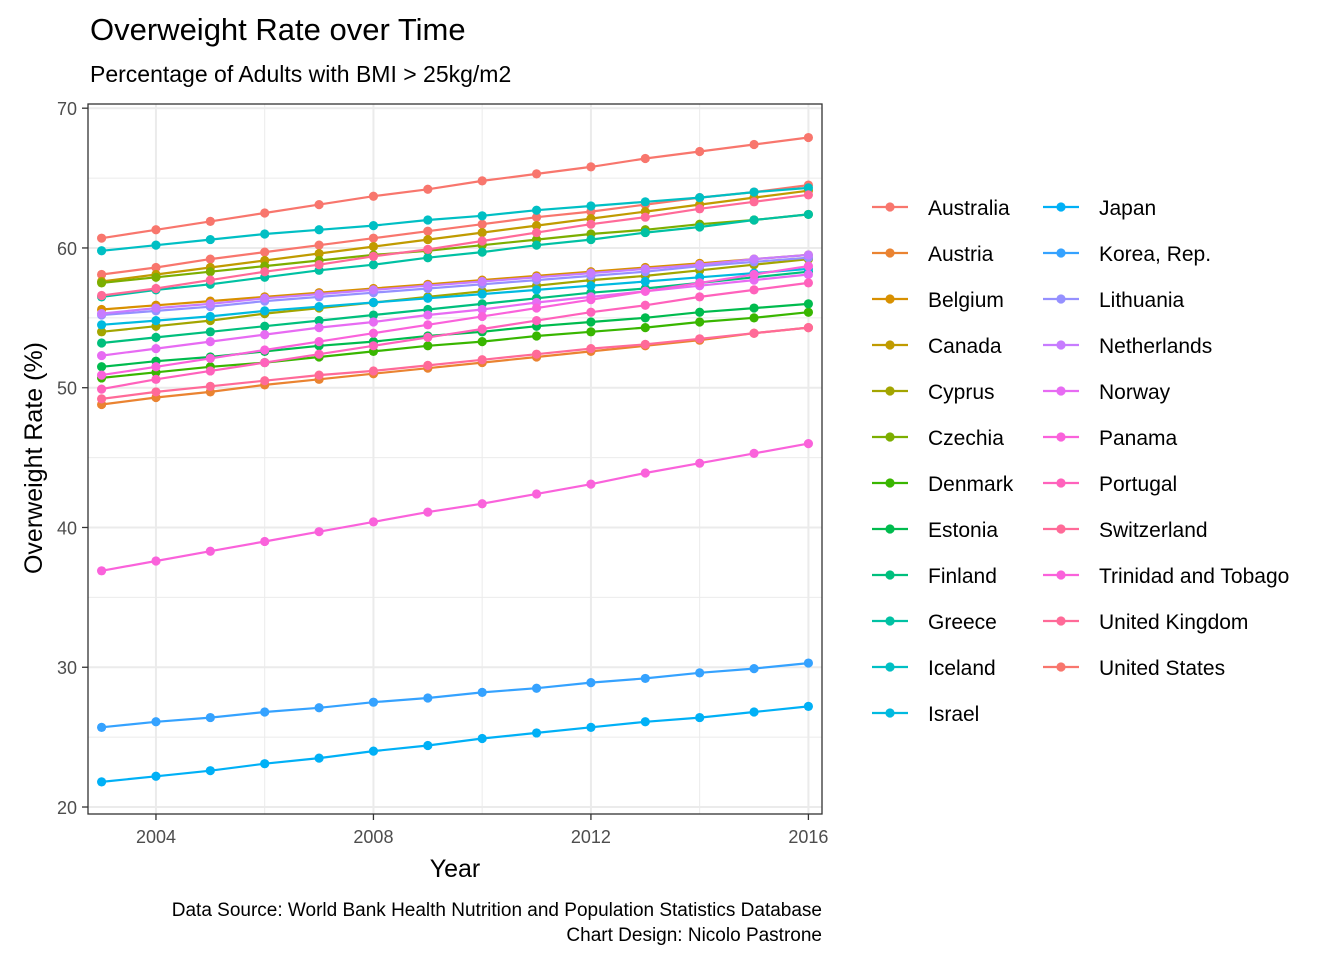  What do you see at coordinates (937, 346) in the screenshot?
I see `legend-item: Canada` at bounding box center [937, 346].